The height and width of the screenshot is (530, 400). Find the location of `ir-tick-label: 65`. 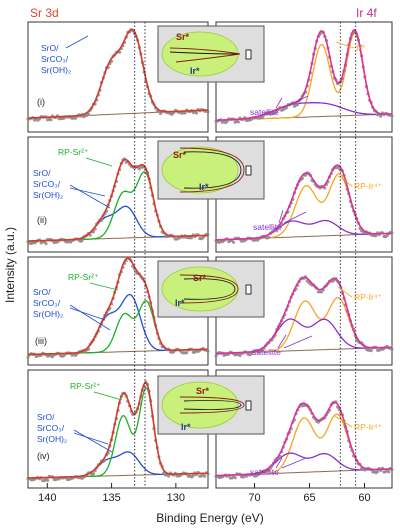

ir-tick-label: 65 is located at coordinates (309, 498).